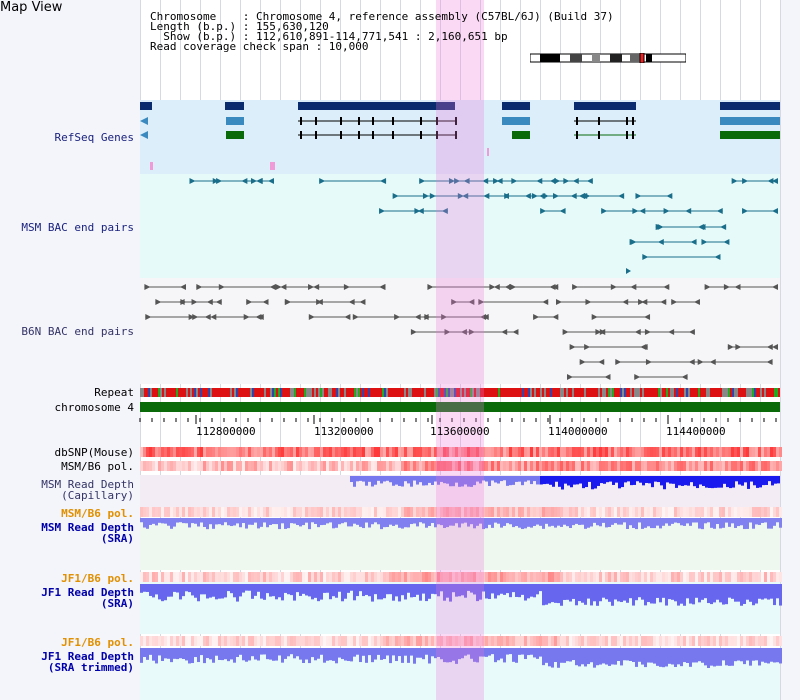  I want to click on track-label-msm-bac: MSM BAC end pairs, so click(77, 227).